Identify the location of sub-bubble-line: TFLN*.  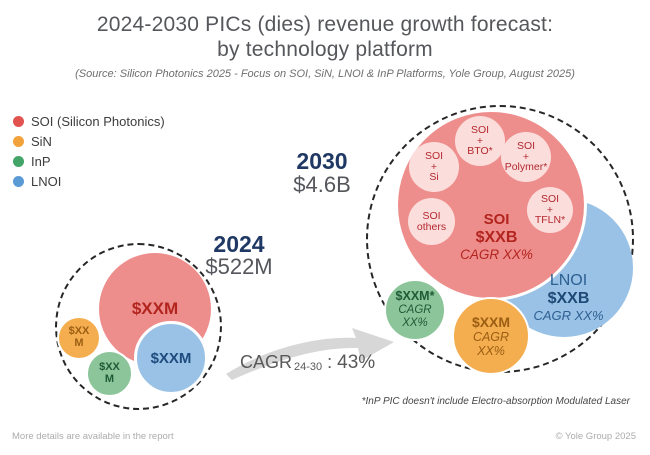
(550, 220).